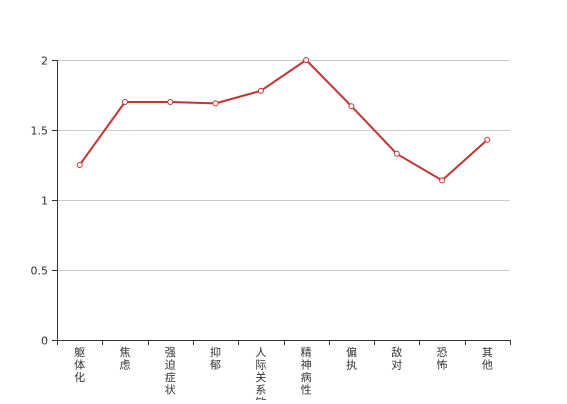 Image resolution: width=567 pixels, height=404 pixels. I want to click on x-tick-label: 人际关系敏感, so click(260, 373).